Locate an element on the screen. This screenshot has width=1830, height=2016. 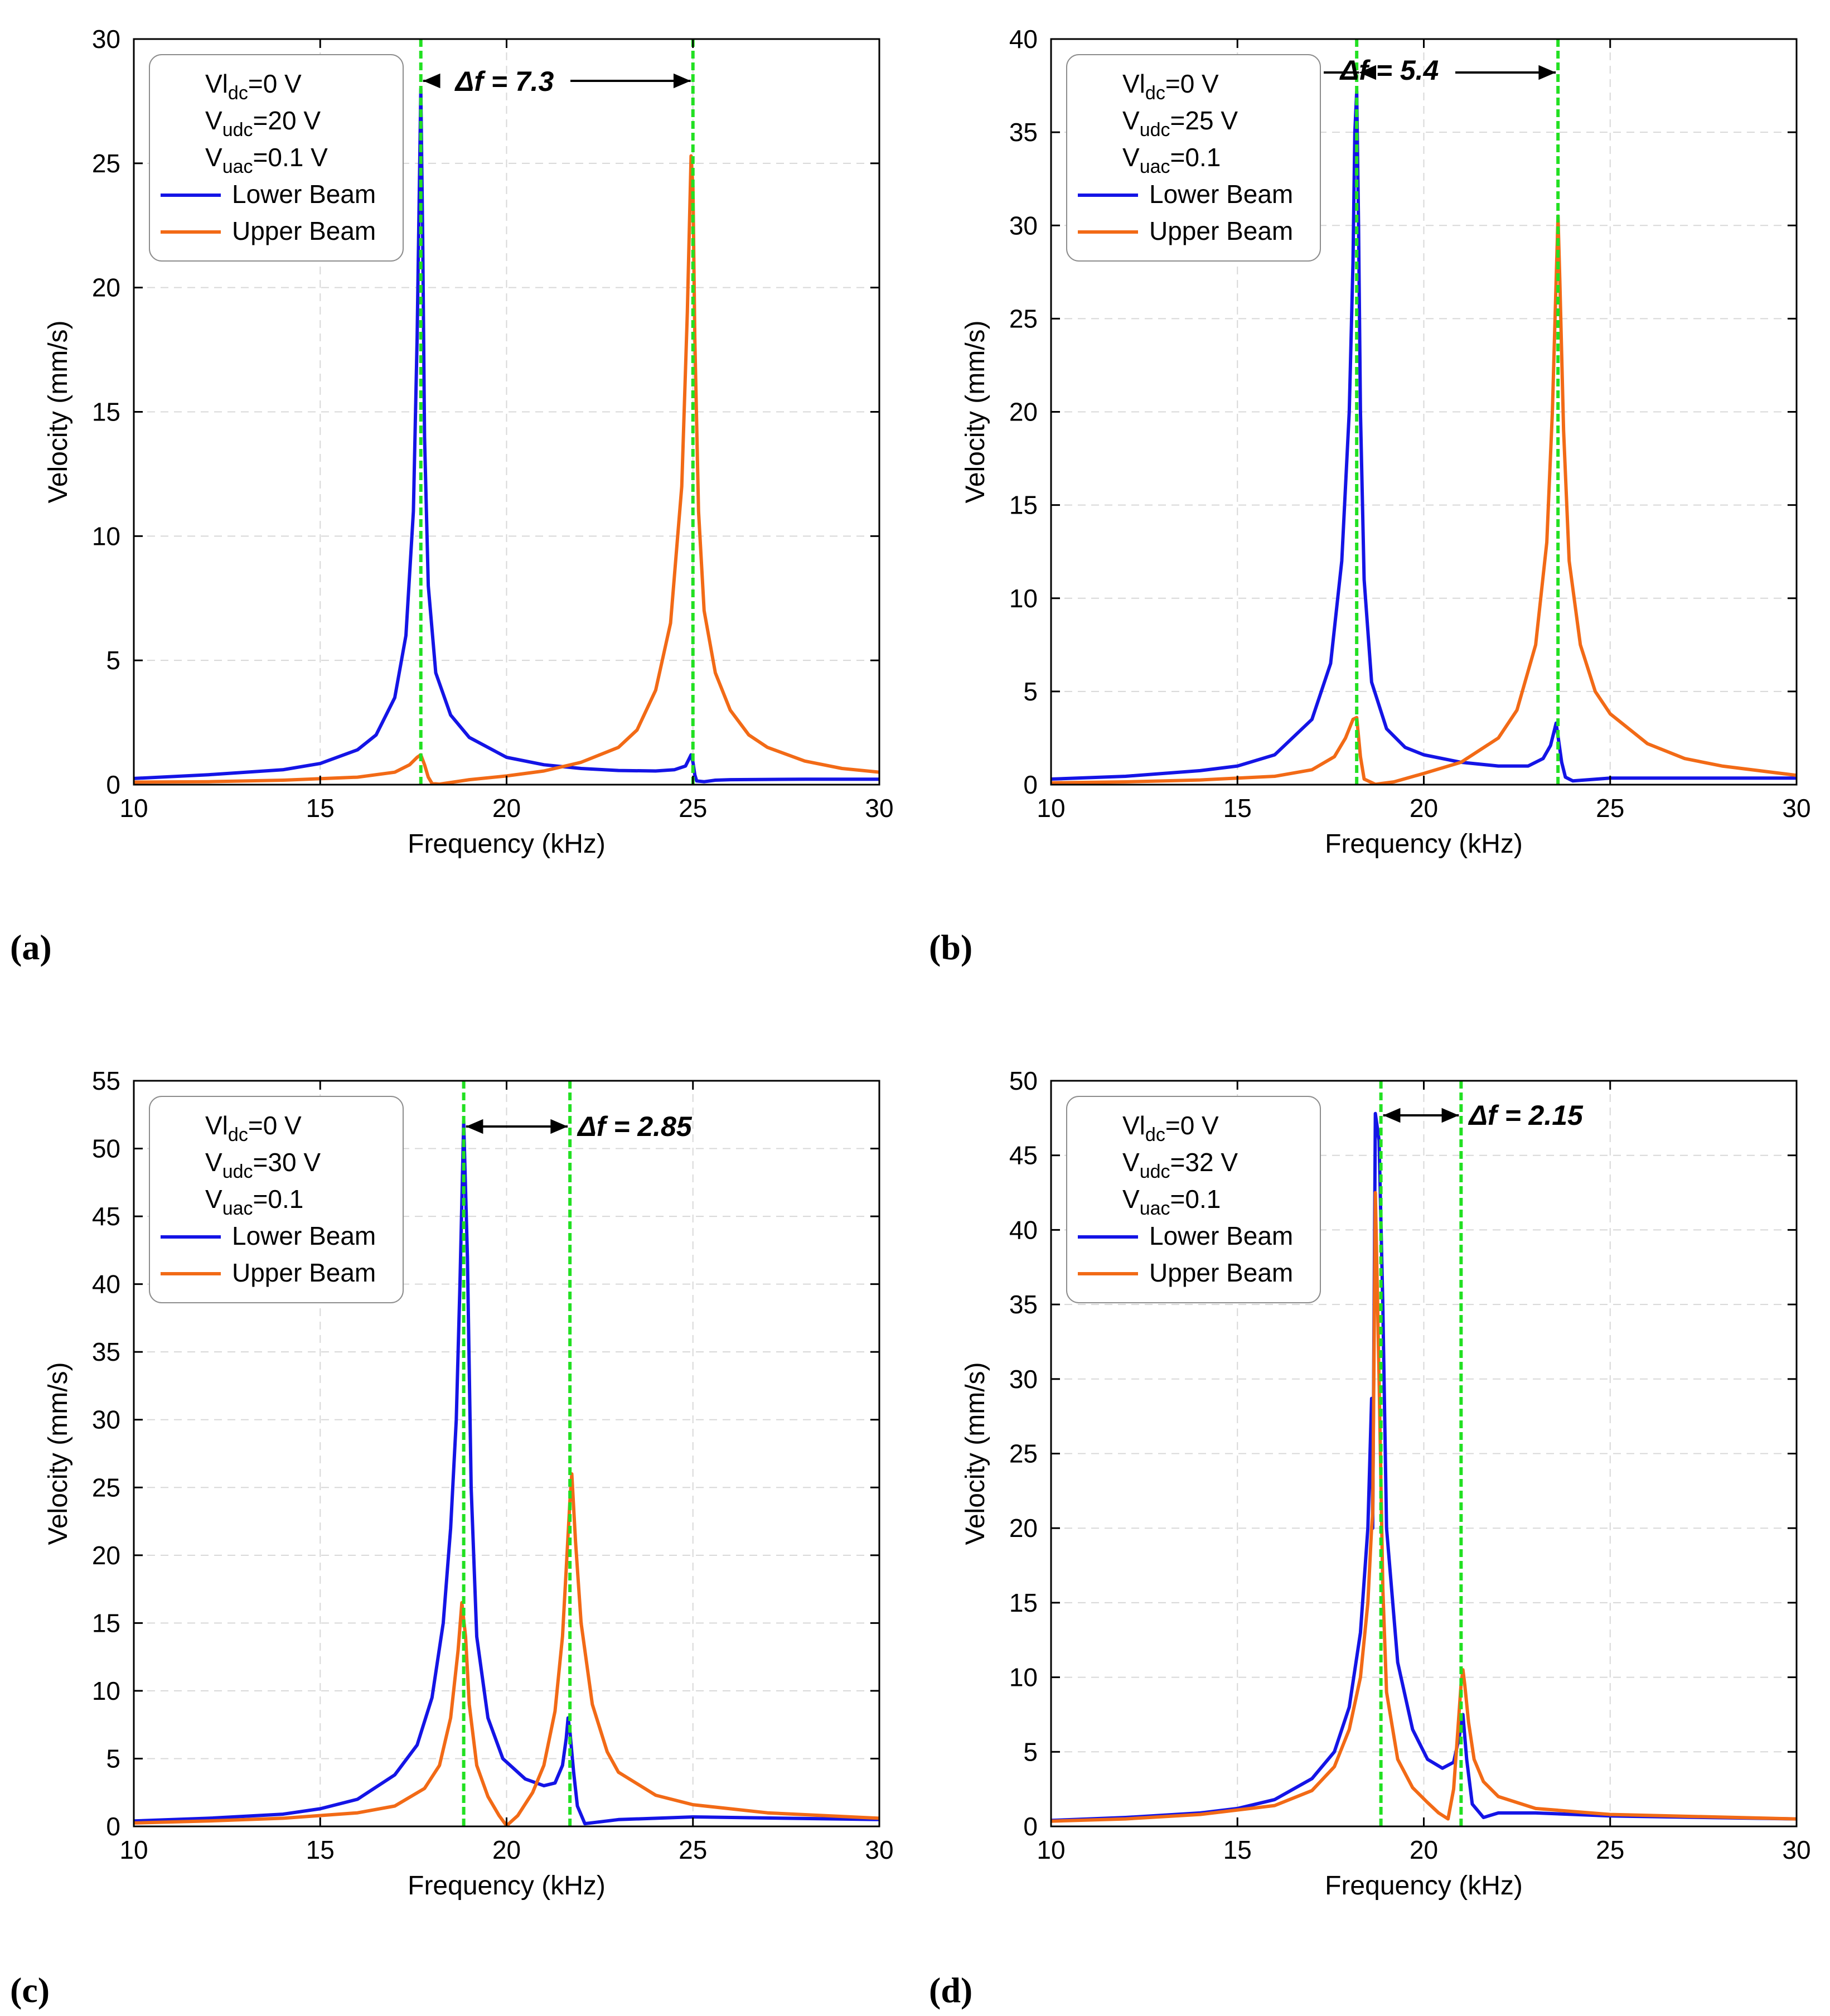
delta-f-label: Δf = 5.4 is located at coordinates (1389, 70).